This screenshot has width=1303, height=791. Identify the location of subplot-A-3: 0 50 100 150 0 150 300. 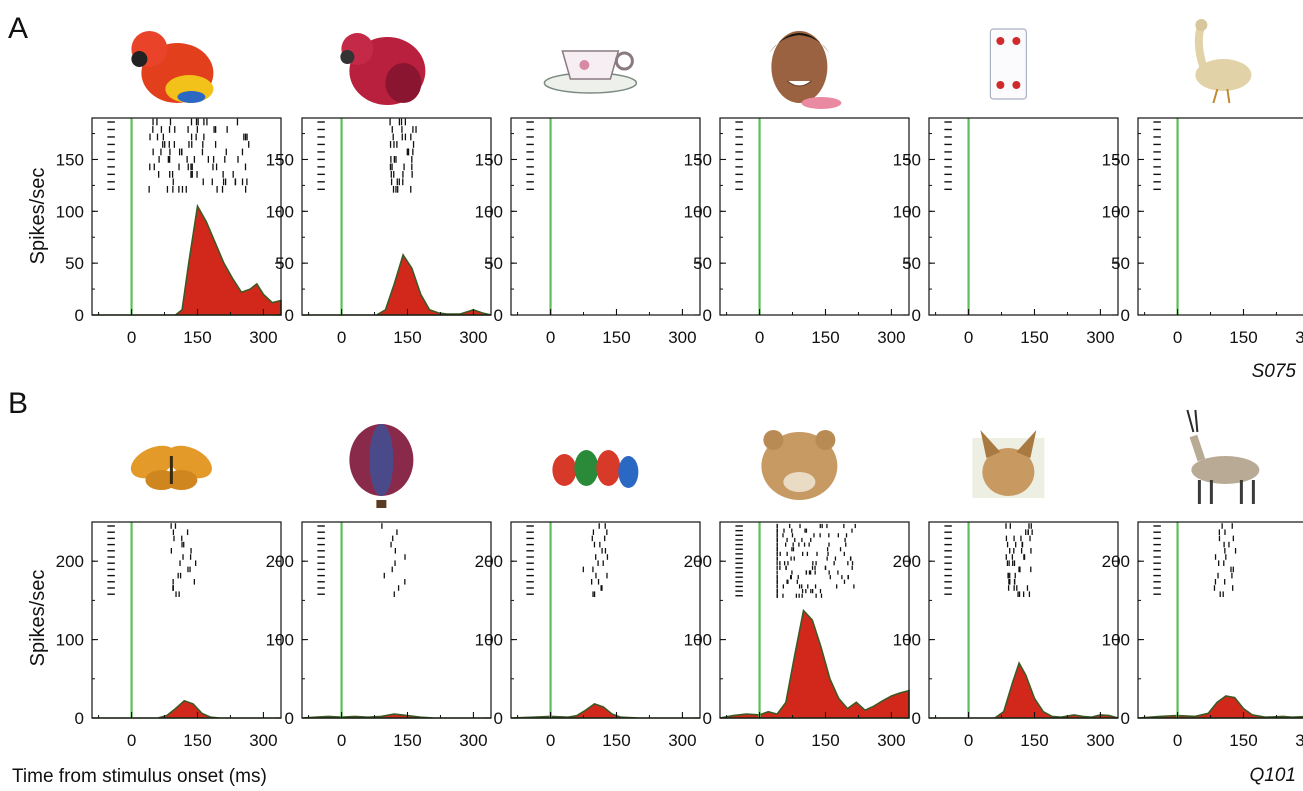
(588, 198).